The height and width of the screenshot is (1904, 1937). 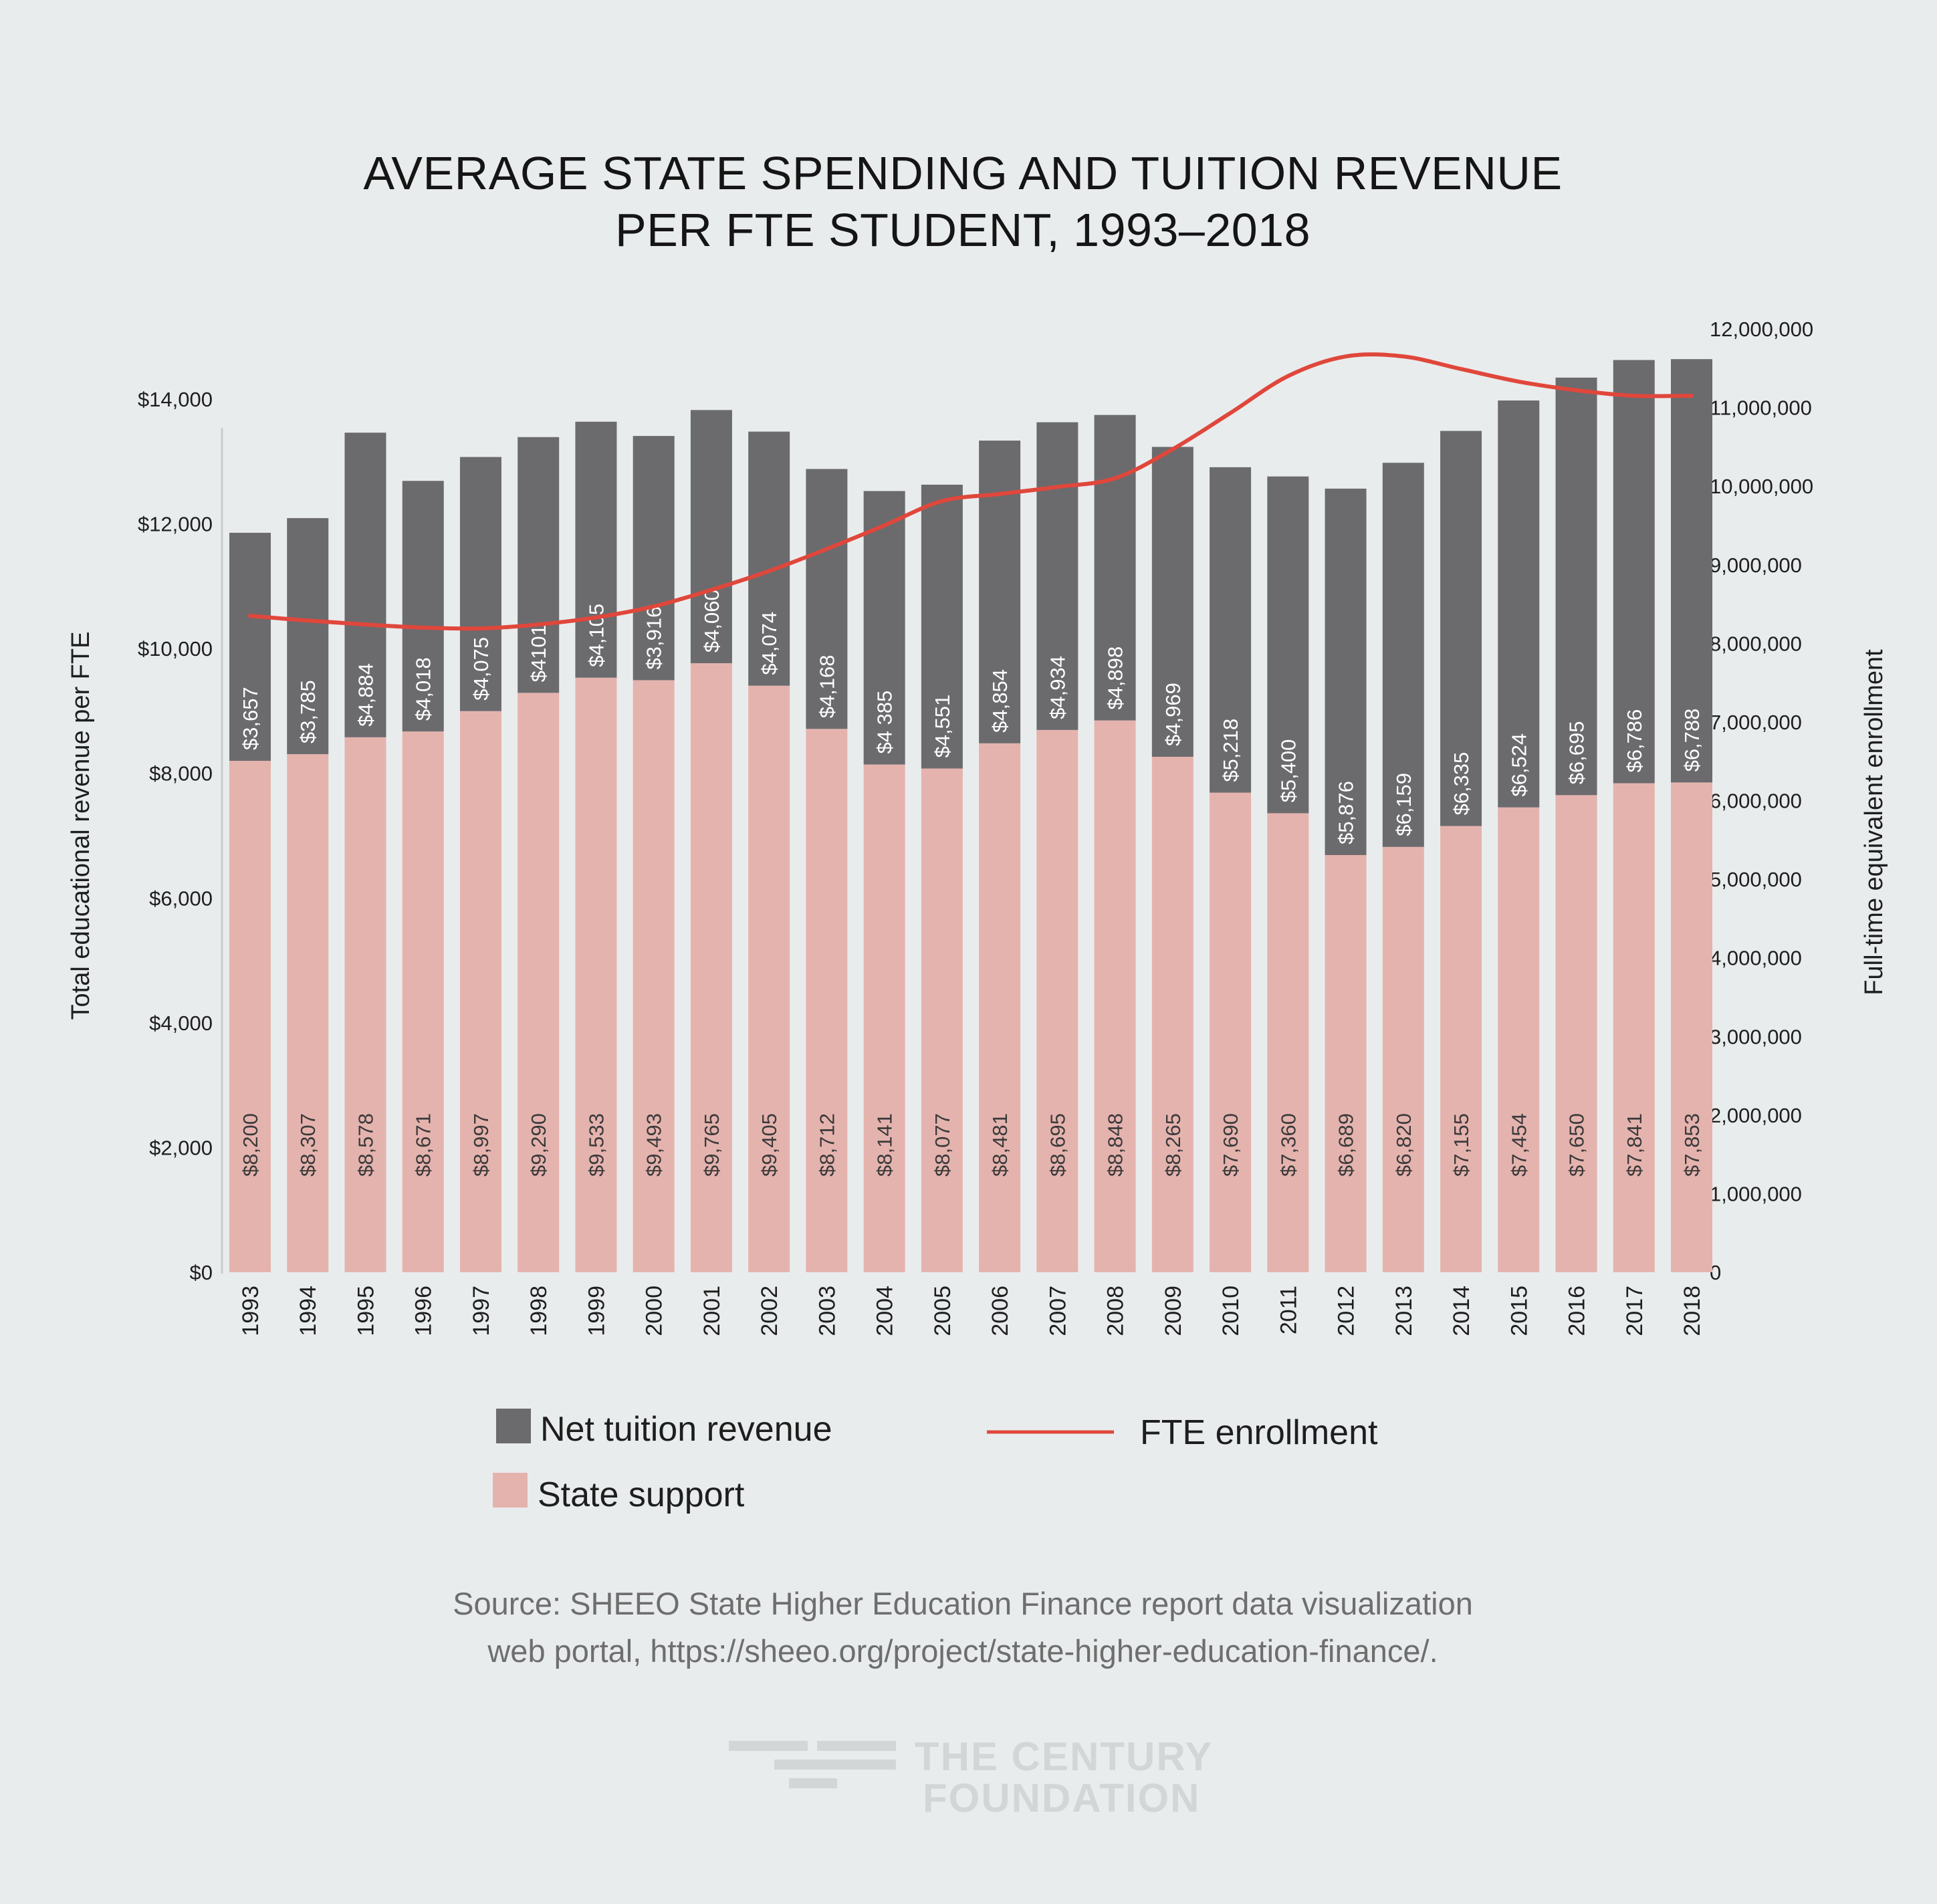 What do you see at coordinates (641, 1494) in the screenshot?
I see `legend-label-state: State support` at bounding box center [641, 1494].